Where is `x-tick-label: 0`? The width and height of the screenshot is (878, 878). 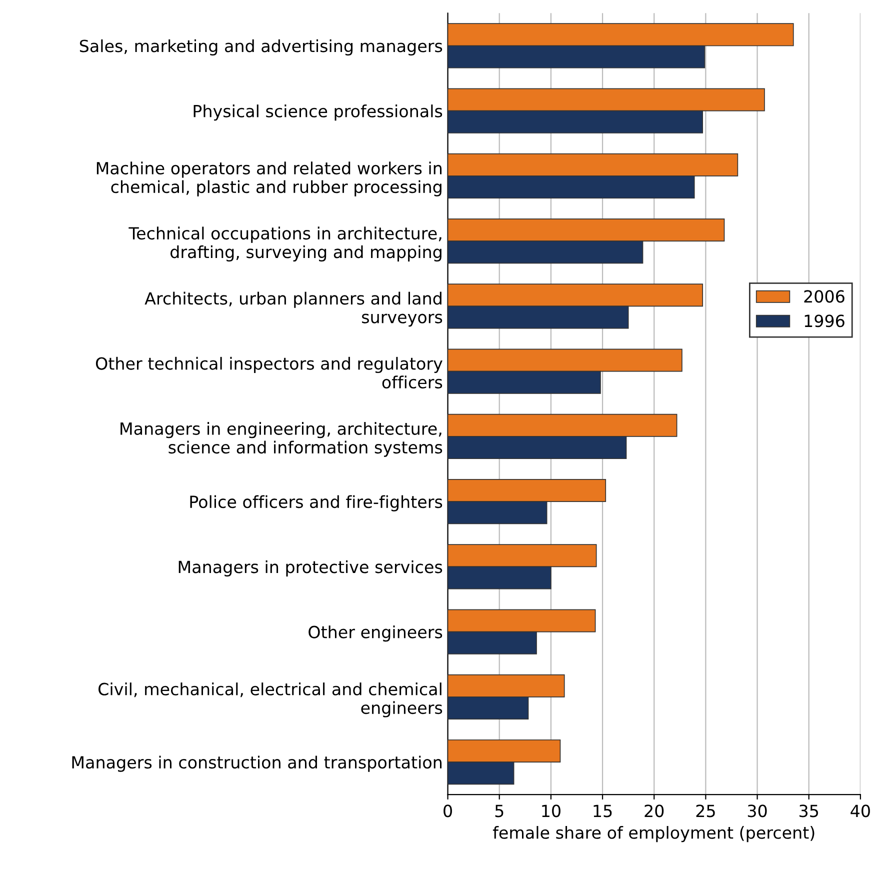 x-tick-label: 0 is located at coordinates (448, 811).